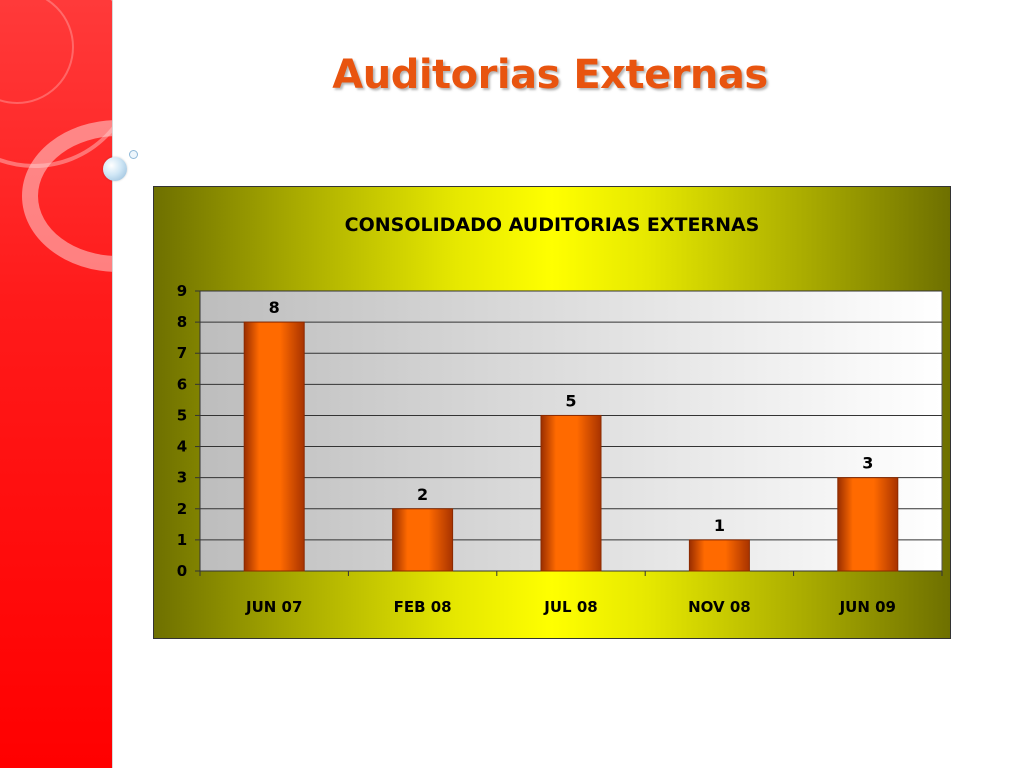  I want to click on y-tick-label: 3, so click(182, 478).